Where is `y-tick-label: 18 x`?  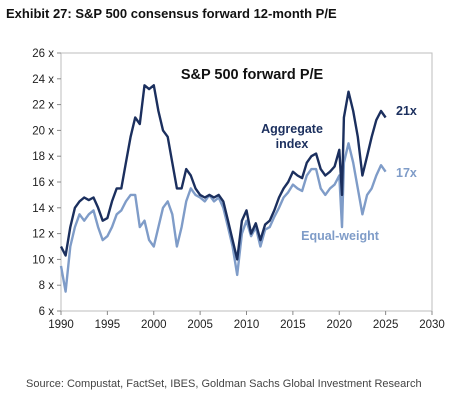 y-tick-label: 18 x is located at coordinates (43, 157).